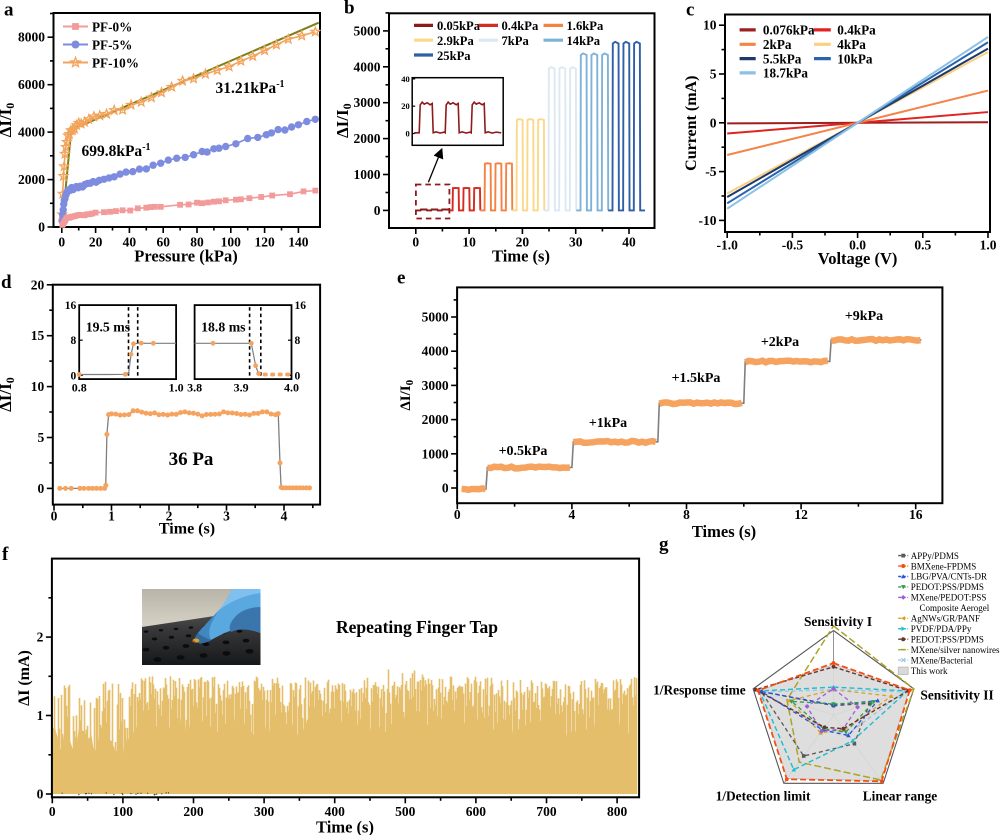 The image size is (1000, 840). What do you see at coordinates (922, 245) in the screenshot?
I see `svg-text: 0.5` at bounding box center [922, 245].